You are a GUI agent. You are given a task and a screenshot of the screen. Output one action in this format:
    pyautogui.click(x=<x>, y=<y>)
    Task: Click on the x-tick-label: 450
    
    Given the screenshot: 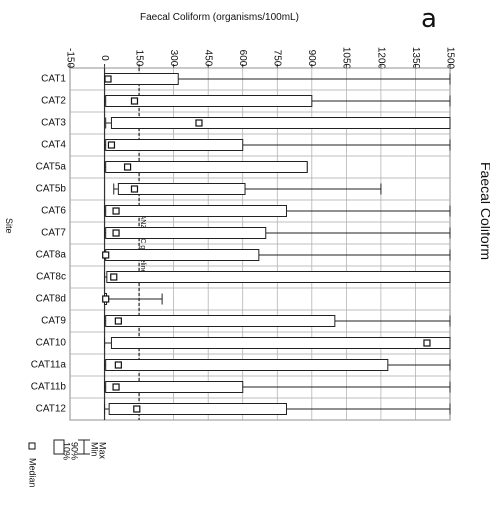 What is the action you would take?
    pyautogui.click(x=208, y=58)
    